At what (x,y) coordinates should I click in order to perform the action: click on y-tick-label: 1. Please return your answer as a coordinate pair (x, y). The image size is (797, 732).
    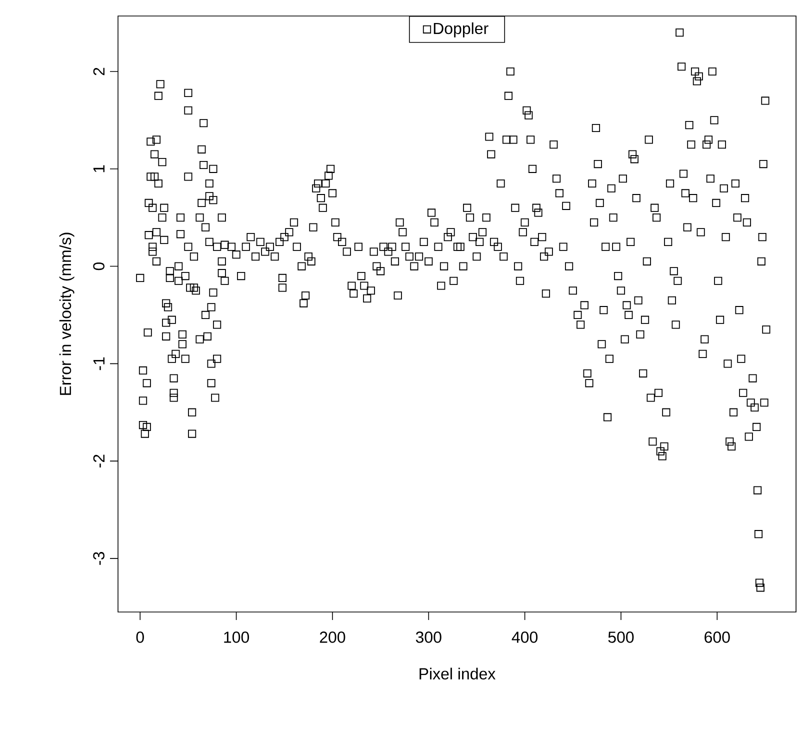
    Looking at the image, I should click on (98, 168).